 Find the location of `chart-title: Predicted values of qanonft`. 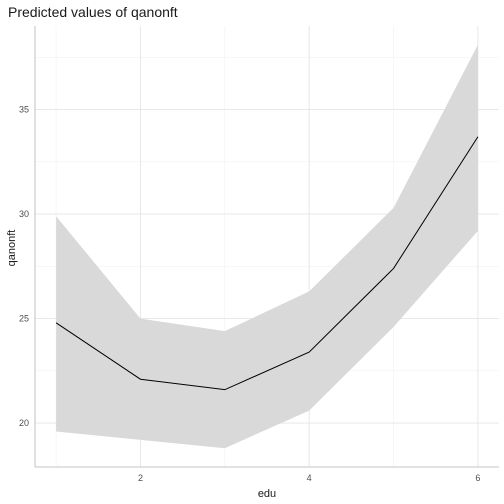

chart-title: Predicted values of qanonft is located at coordinates (93, 12).